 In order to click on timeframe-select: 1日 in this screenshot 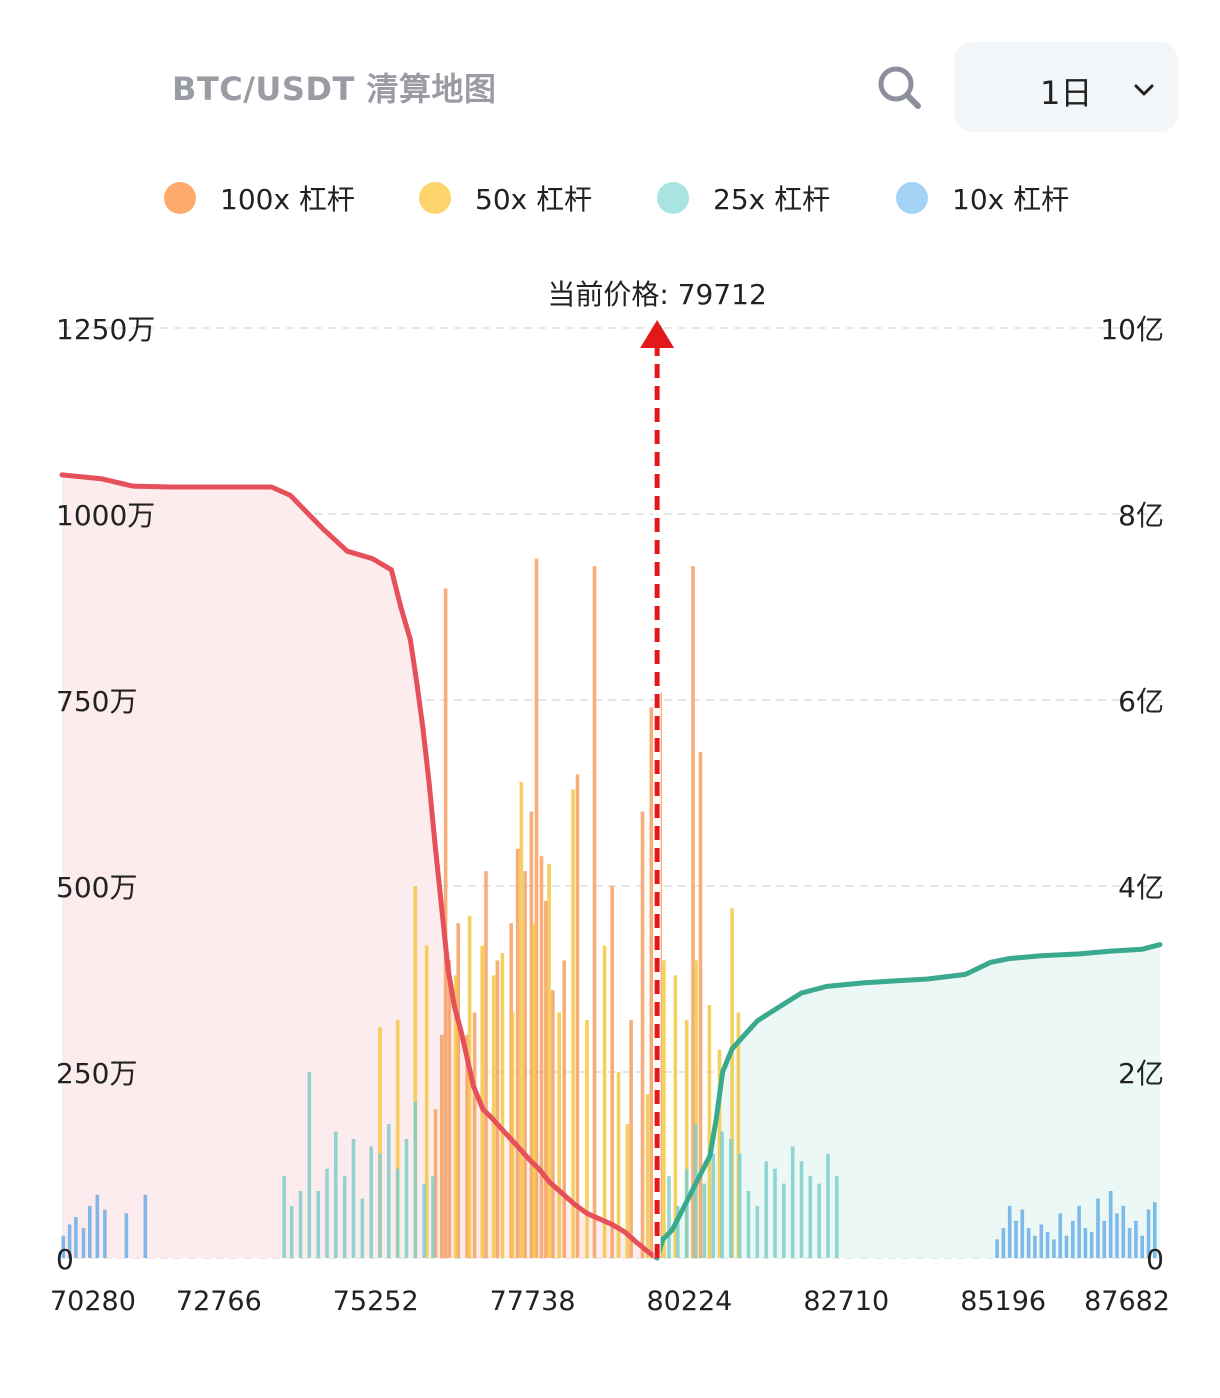, I will do `click(1066, 87)`.